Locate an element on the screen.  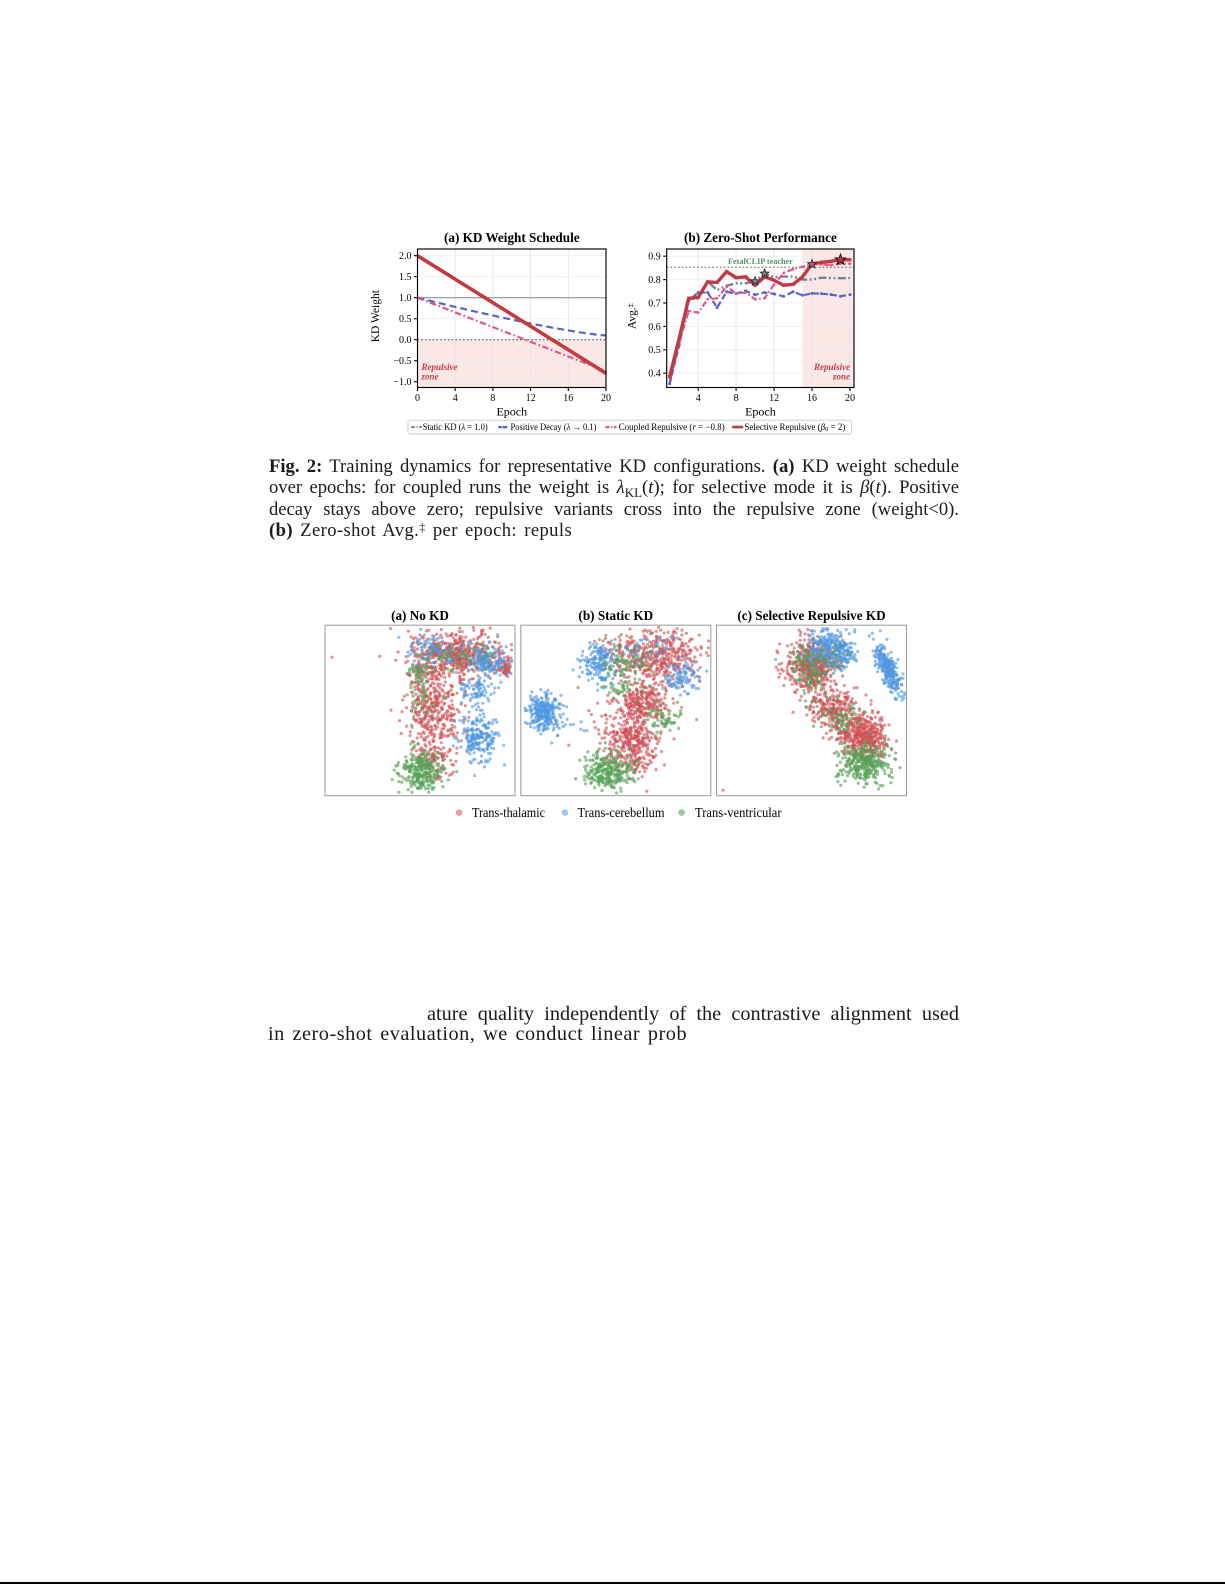
svg-text: FetalCLIP teacher is located at coordinates (760, 261).